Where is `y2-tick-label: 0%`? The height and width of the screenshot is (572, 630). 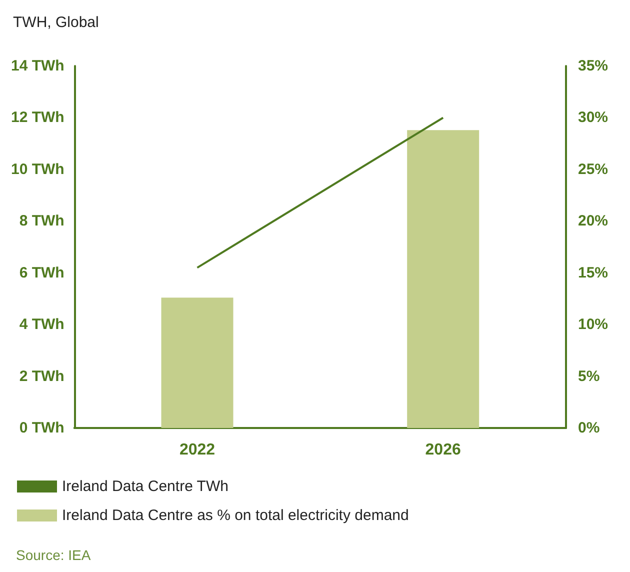
y2-tick-label: 0% is located at coordinates (589, 428).